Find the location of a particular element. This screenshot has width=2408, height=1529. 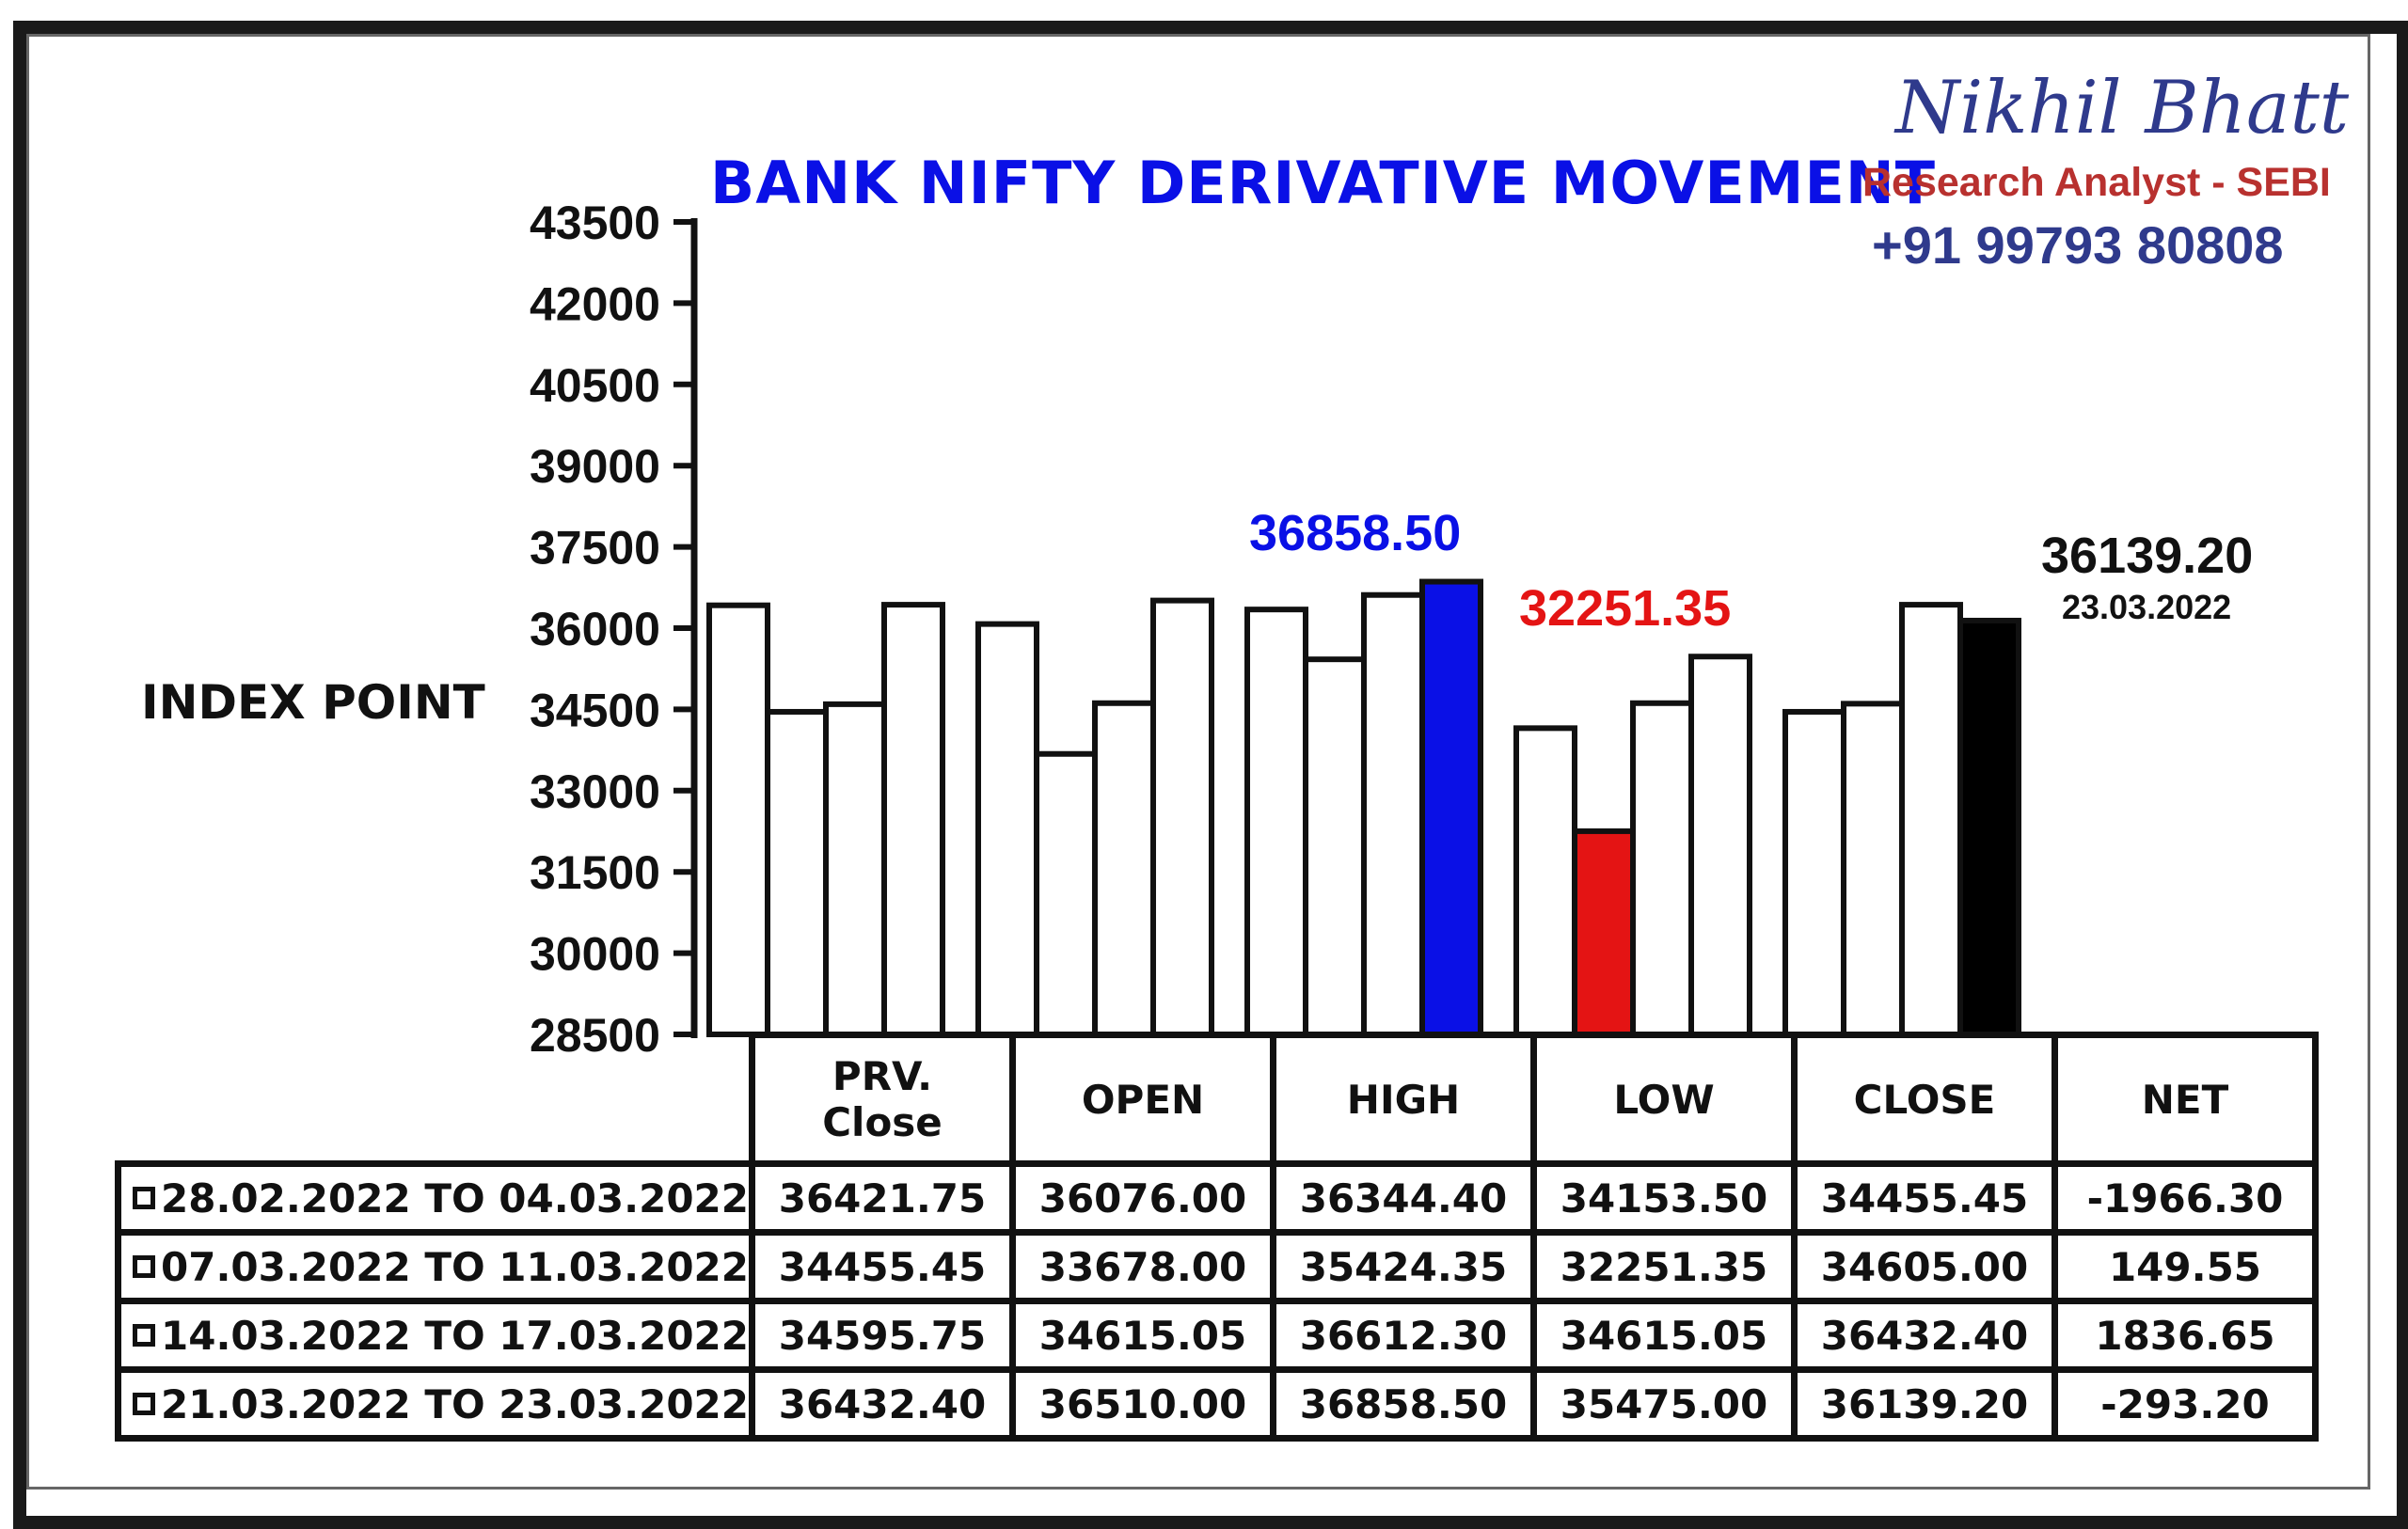

row-label-text: 28.02.2022 TO 04.03.2022 is located at coordinates (455, 1198).